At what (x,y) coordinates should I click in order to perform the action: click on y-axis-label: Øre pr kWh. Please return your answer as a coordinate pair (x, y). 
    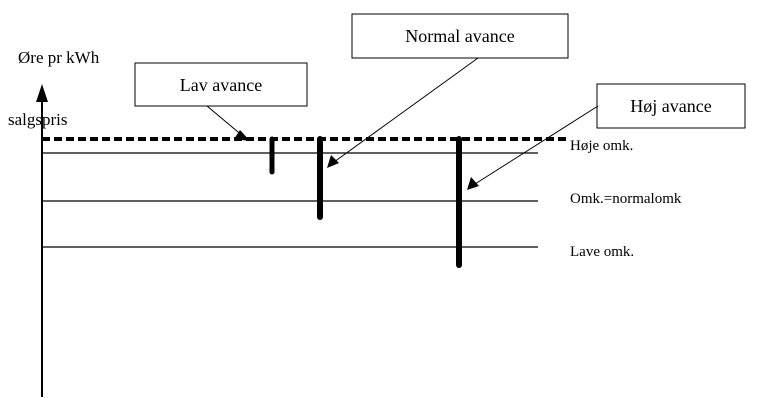
    Looking at the image, I should click on (59, 57).